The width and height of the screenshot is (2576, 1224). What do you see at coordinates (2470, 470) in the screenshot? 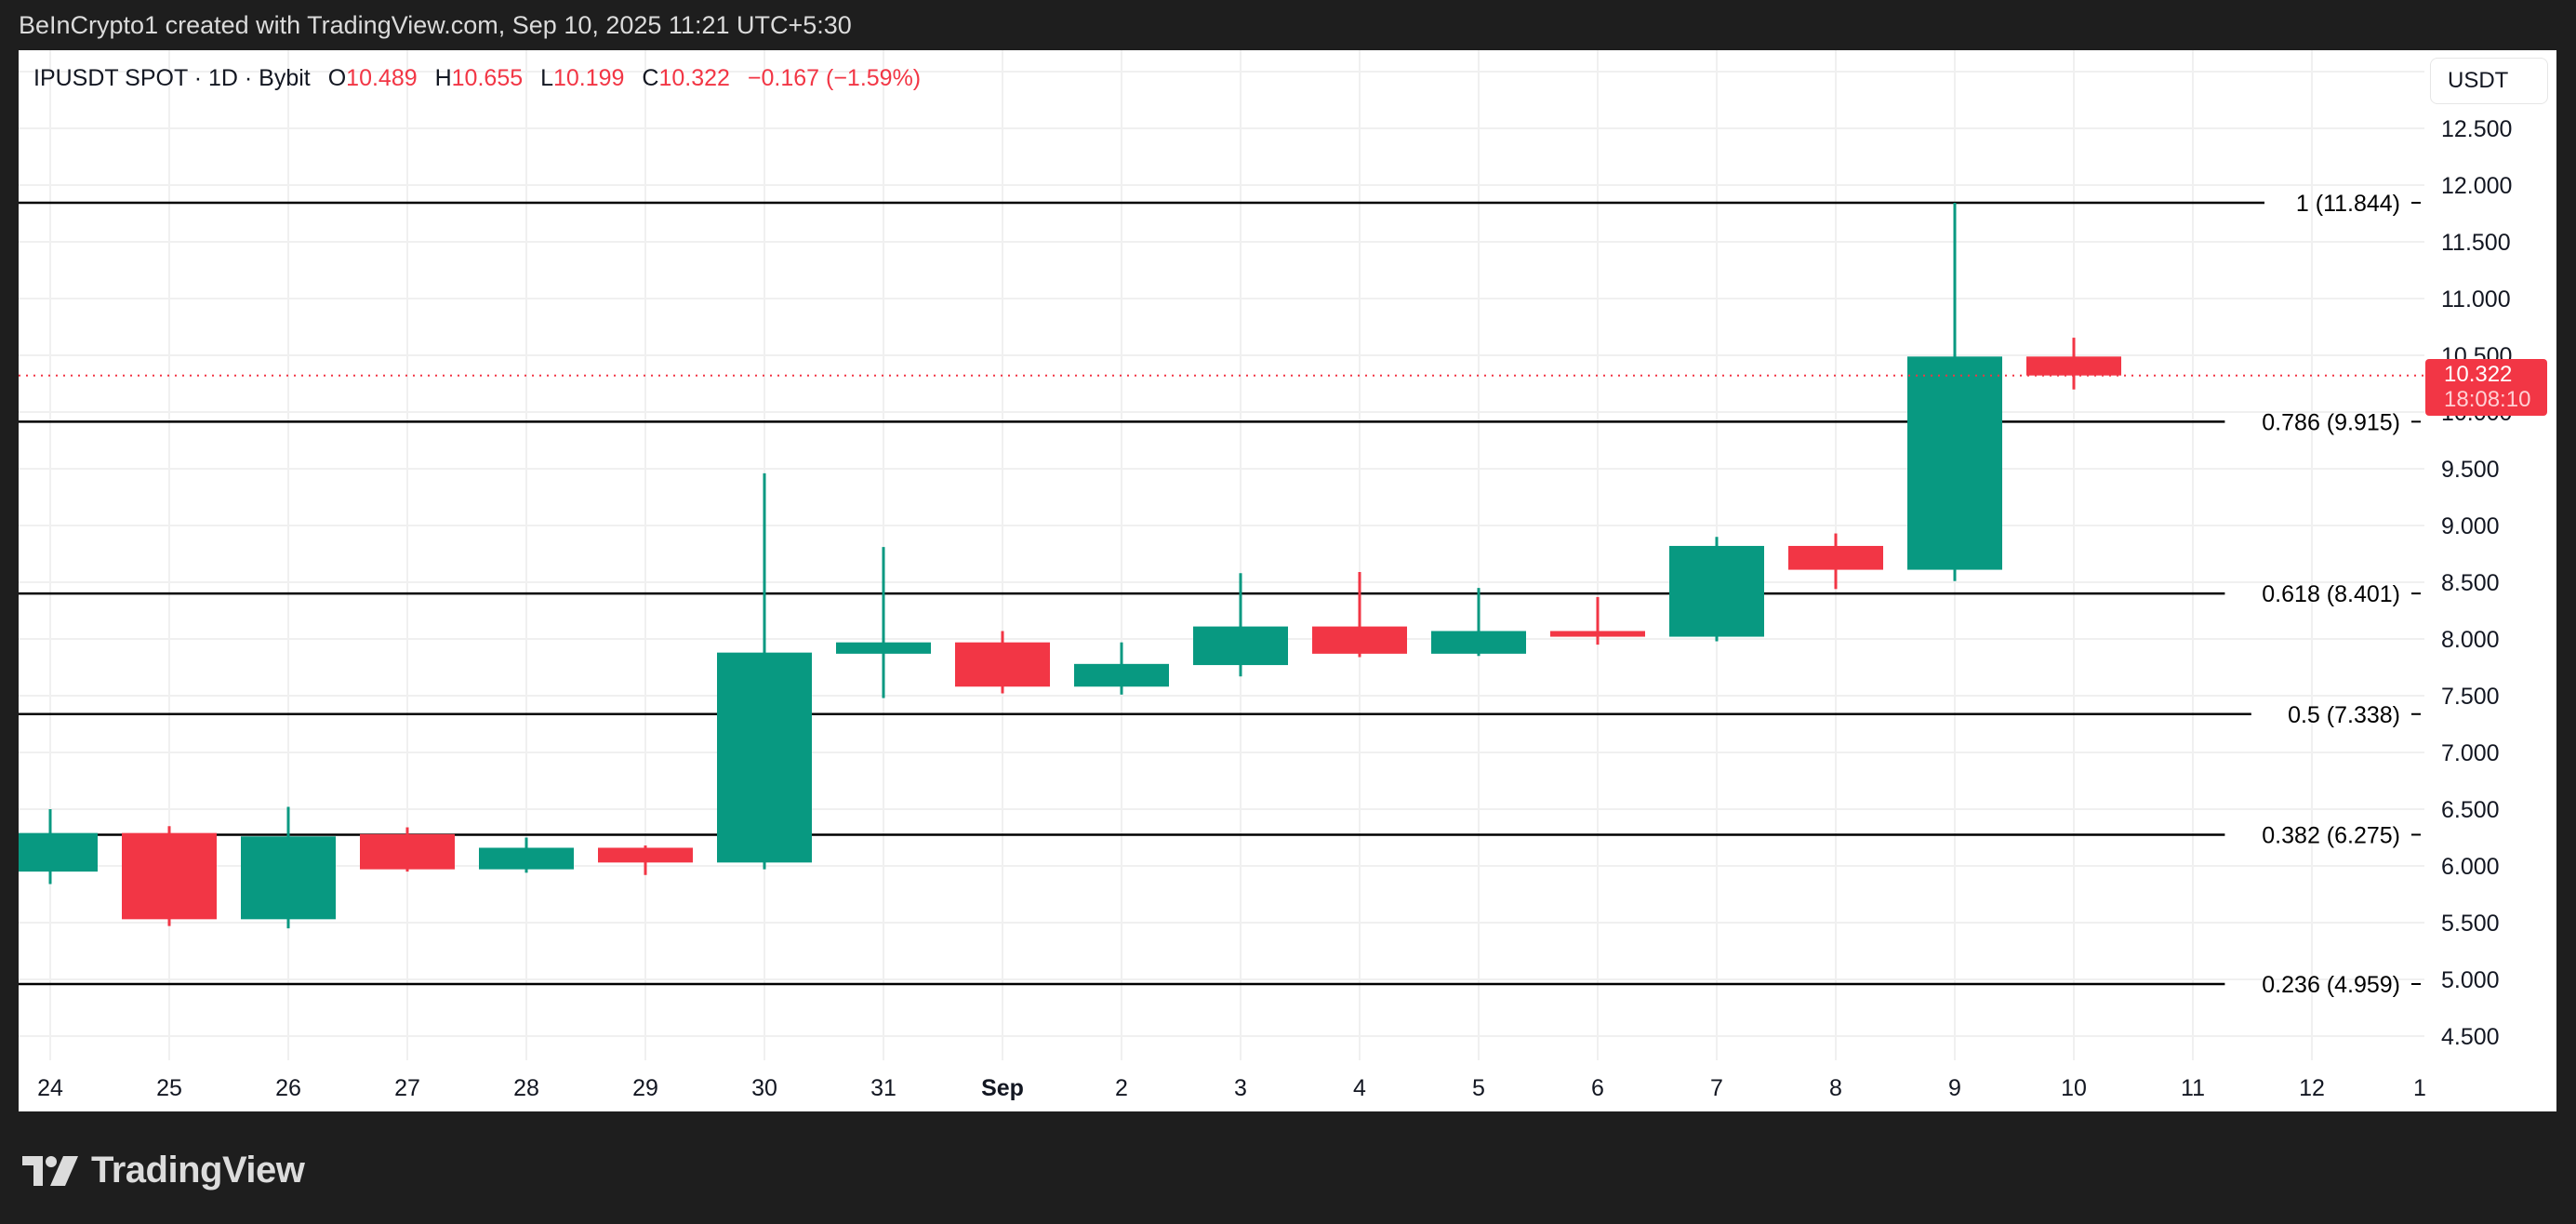
I see `price-tick-label: 9.500` at bounding box center [2470, 470].